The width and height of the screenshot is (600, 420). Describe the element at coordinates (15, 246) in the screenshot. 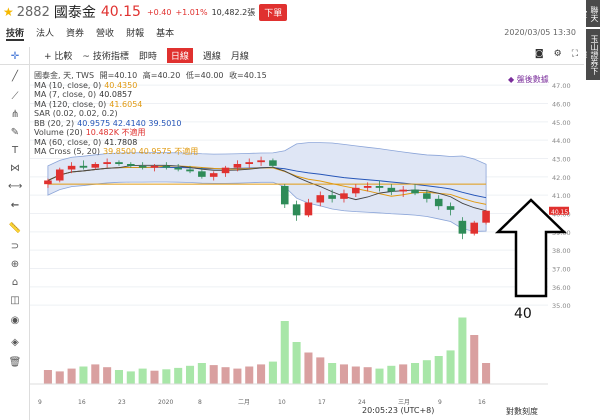

I see `magnet-icon: ⊃` at that location.